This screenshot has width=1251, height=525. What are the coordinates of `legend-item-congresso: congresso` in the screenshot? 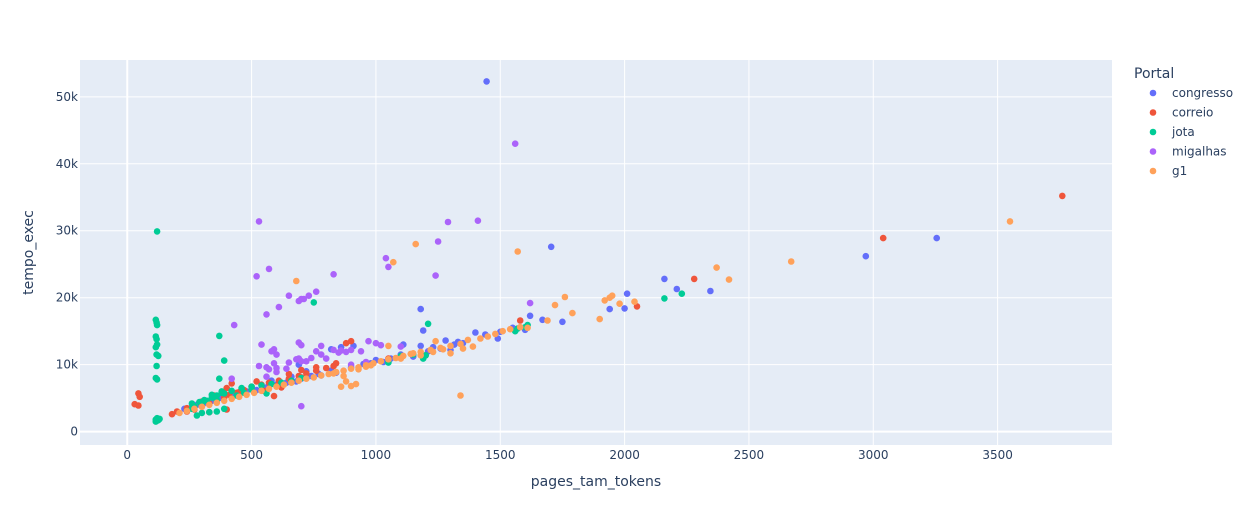 It's located at (1191, 93).